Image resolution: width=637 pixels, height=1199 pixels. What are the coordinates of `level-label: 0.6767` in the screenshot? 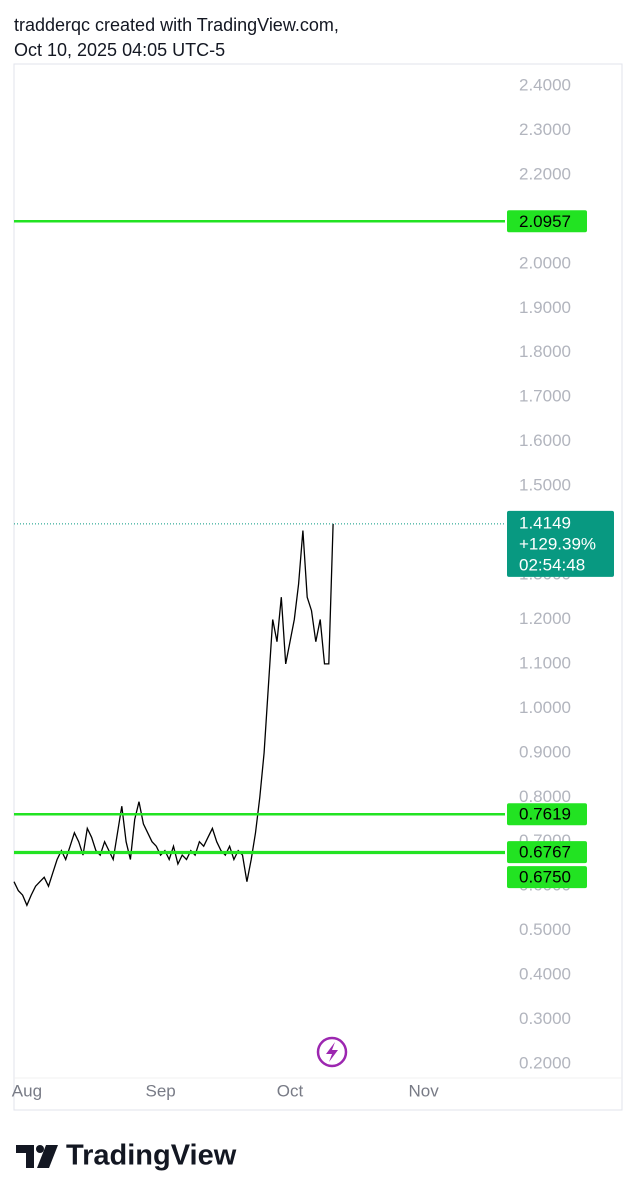 It's located at (545, 852).